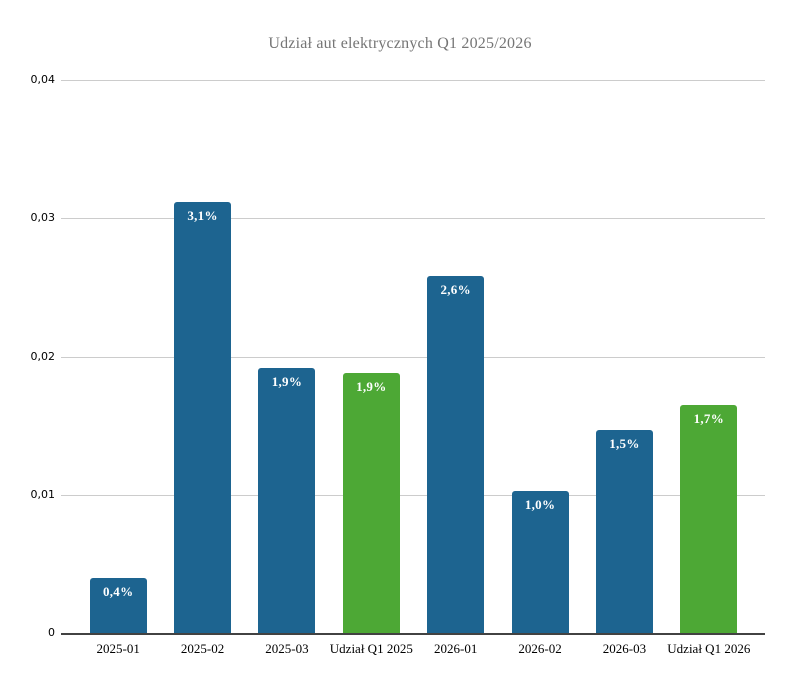  Describe the element at coordinates (540, 648) in the screenshot. I see `x-tick-label: 2026-02` at that location.